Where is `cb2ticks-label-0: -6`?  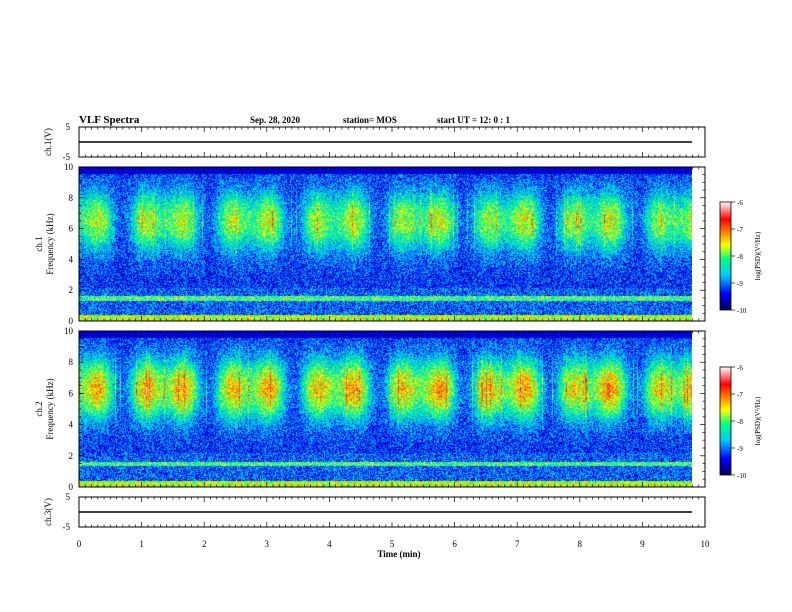
cb2ticks-label-0: -6 is located at coordinates (740, 368).